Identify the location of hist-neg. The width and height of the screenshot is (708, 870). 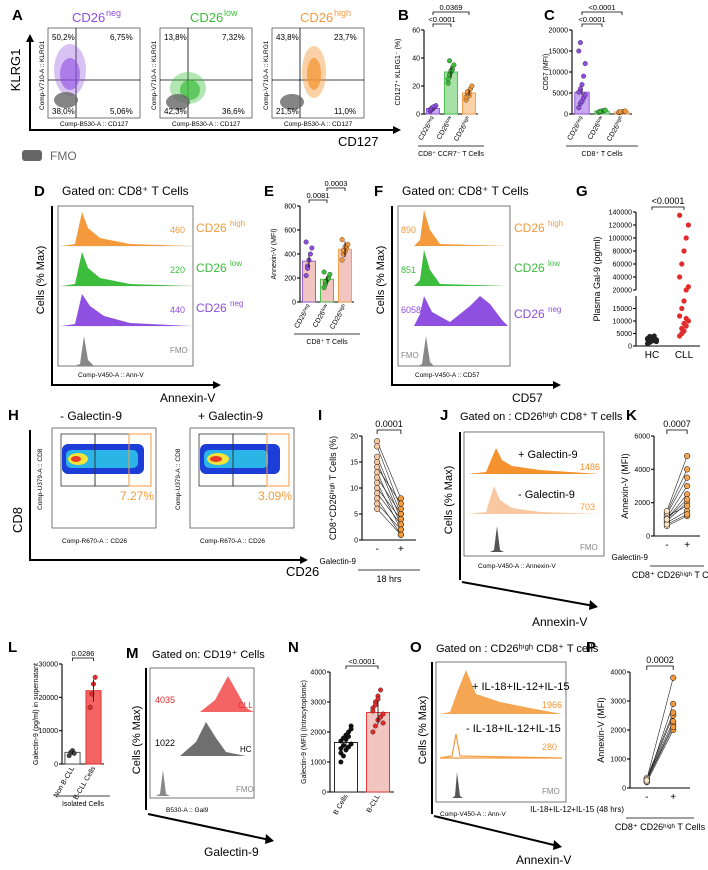
(126, 310).